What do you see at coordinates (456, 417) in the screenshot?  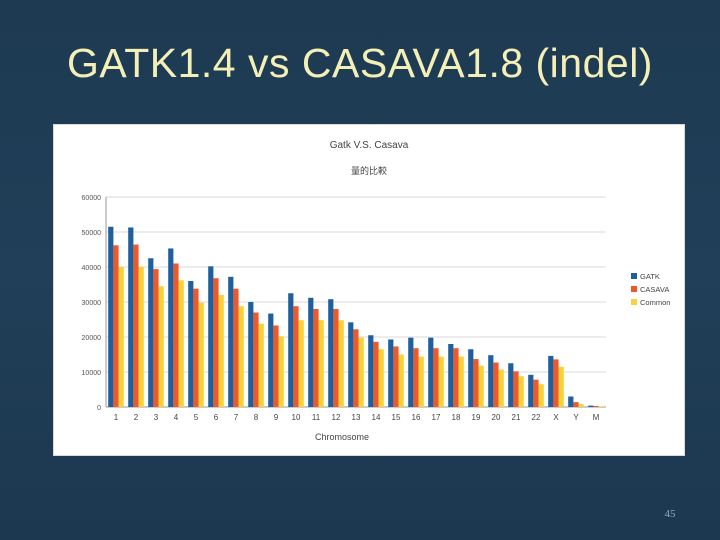 I see `x-tick-label: 18` at bounding box center [456, 417].